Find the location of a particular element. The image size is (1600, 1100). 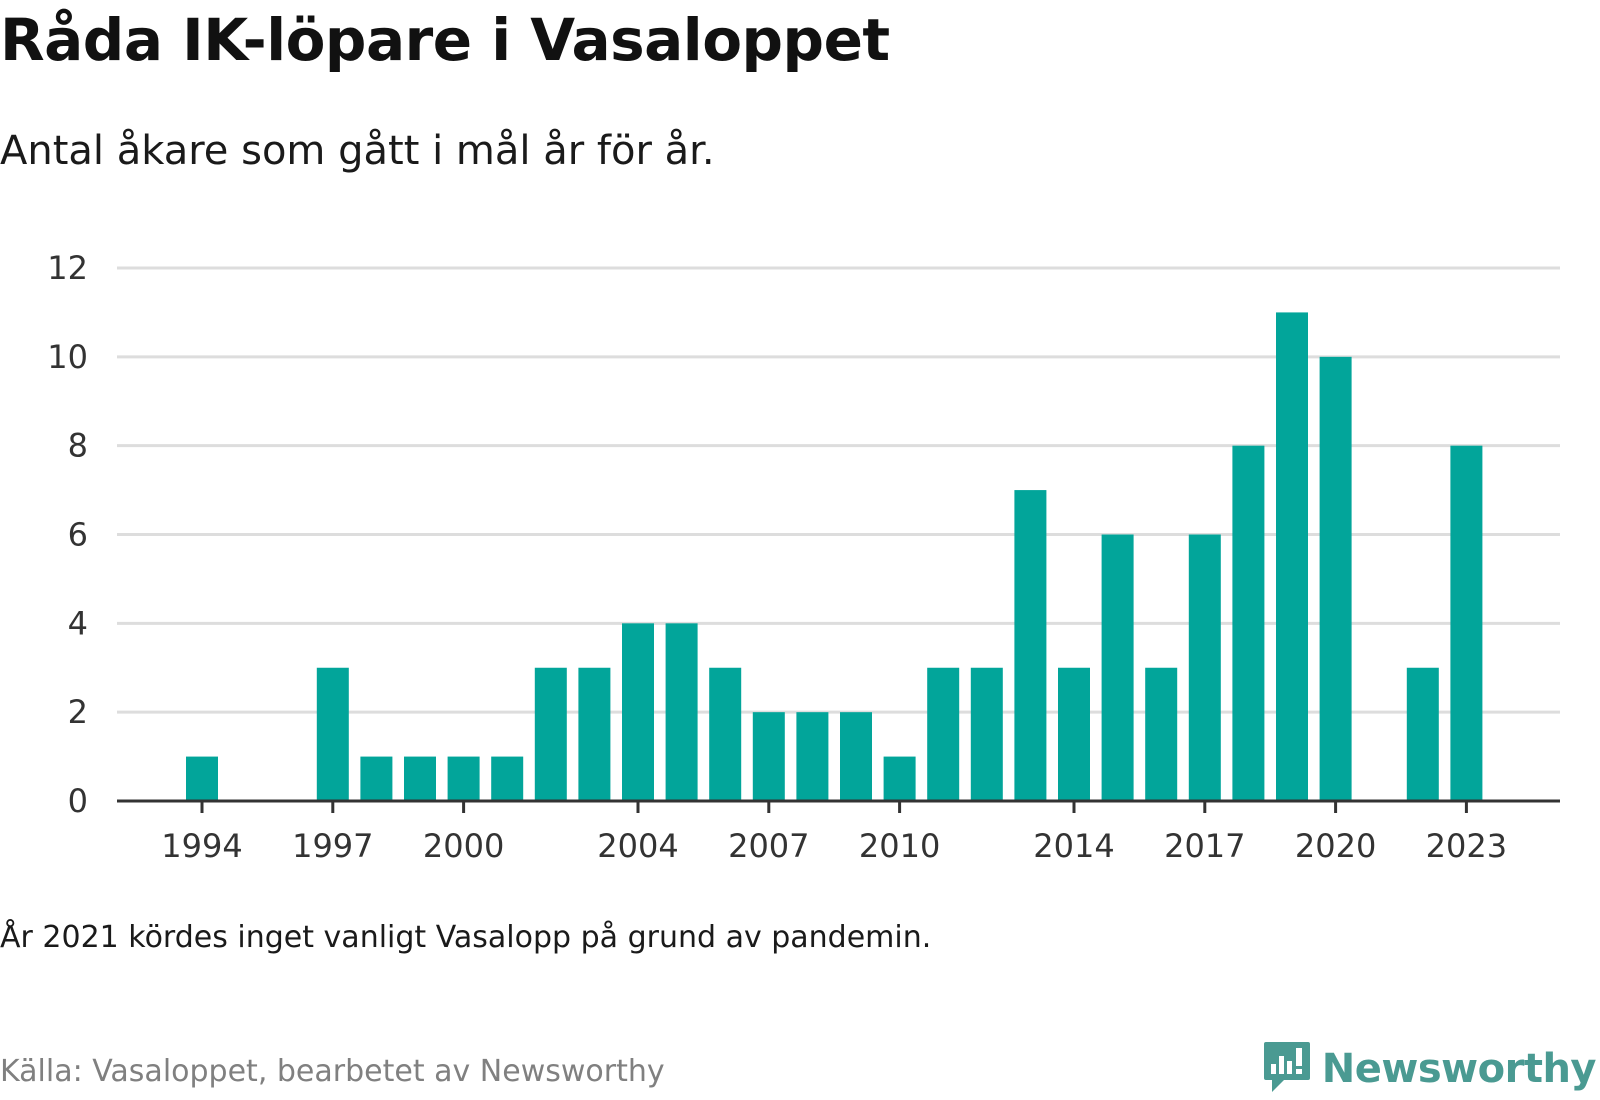

y-tick-label: 8 is located at coordinates (78, 446).